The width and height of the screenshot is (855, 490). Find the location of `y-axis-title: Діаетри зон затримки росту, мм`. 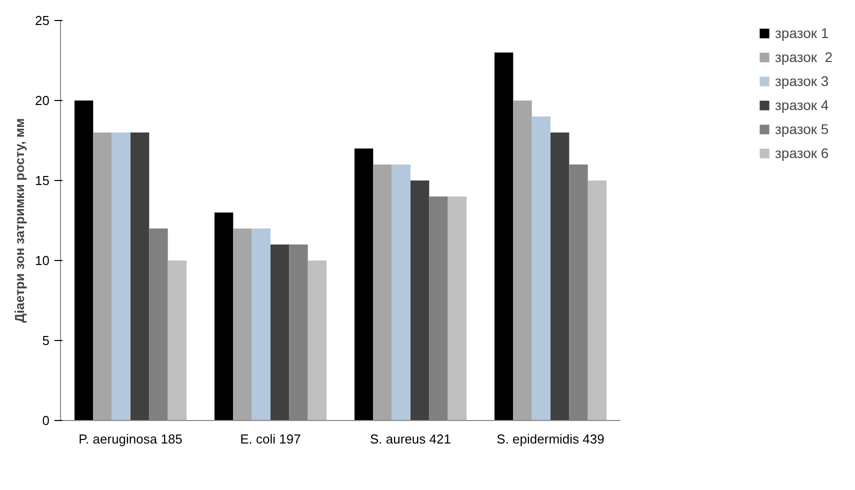

y-axis-title: Діаетри зон затримки росту, мм is located at coordinates (20, 220).